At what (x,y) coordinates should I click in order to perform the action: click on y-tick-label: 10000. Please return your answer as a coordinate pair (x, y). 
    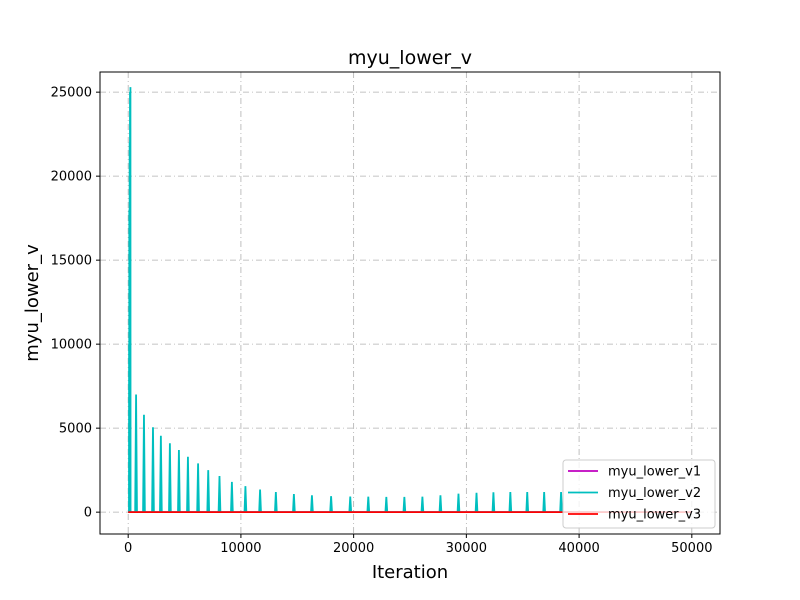
    Looking at the image, I should click on (71, 345).